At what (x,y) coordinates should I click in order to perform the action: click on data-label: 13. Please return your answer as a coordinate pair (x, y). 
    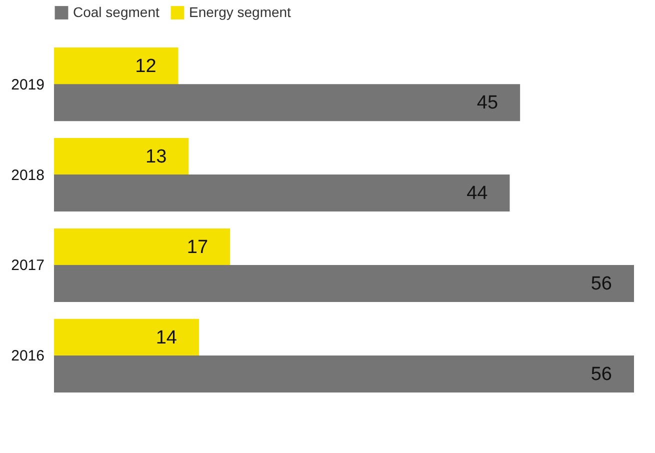
    Looking at the image, I should click on (156, 157).